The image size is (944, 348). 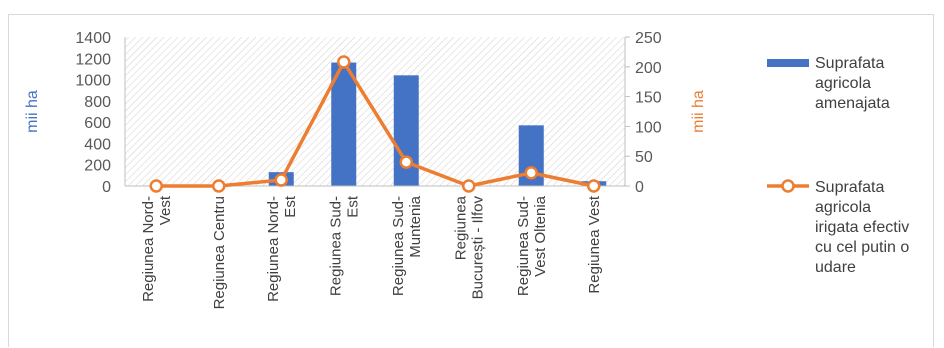 What do you see at coordinates (219, 252) in the screenshot?
I see `category-label: Regiunea Centru` at bounding box center [219, 252].